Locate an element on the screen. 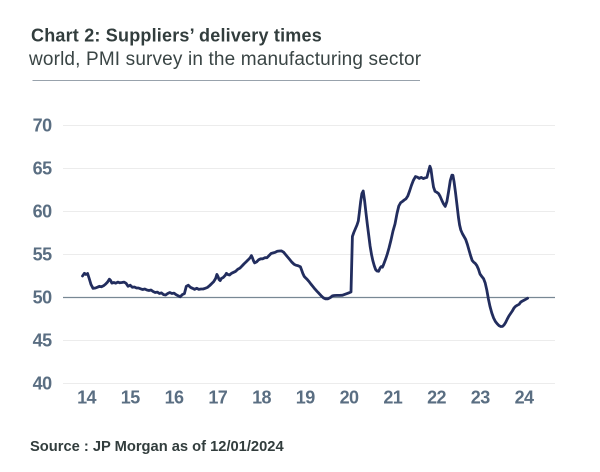 This screenshot has height=472, width=600. svg-text: 45 is located at coordinates (42, 341).